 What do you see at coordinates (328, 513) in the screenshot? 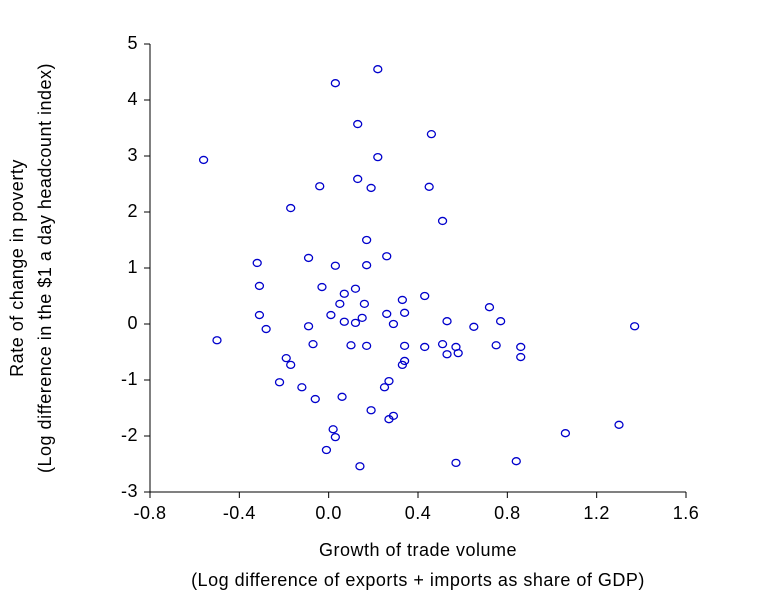
I see `x-tick-label: 0.0` at bounding box center [328, 513].